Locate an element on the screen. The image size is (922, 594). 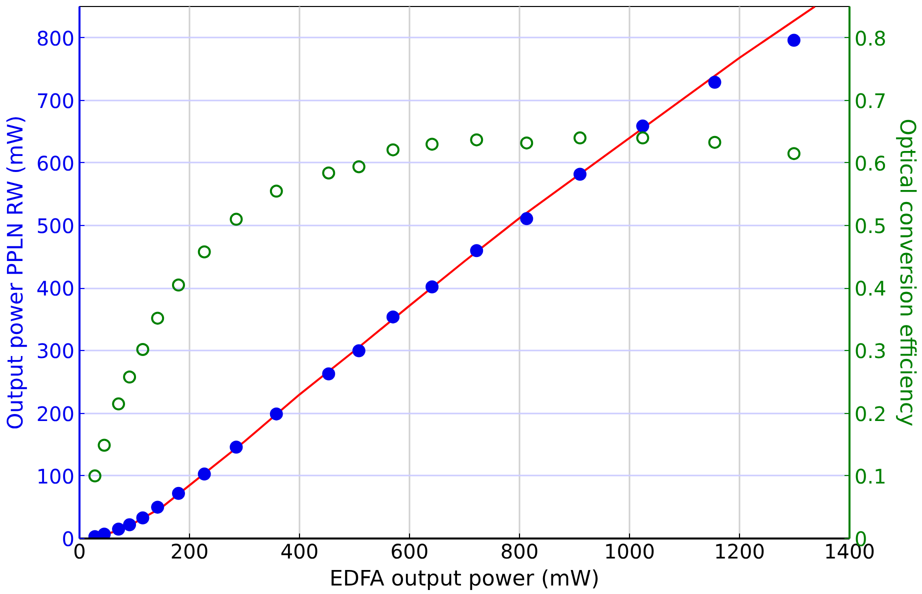
y2-tick-label: 0.7 is located at coordinates (870, 100).